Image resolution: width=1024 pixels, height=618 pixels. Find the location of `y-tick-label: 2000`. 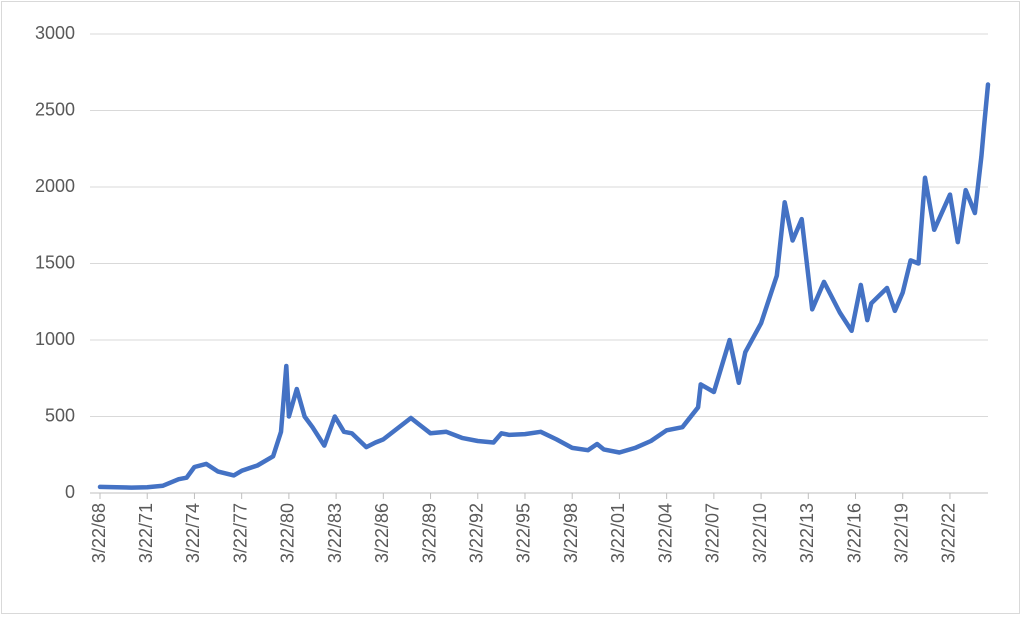

y-tick-label: 2000 is located at coordinates (55, 186).